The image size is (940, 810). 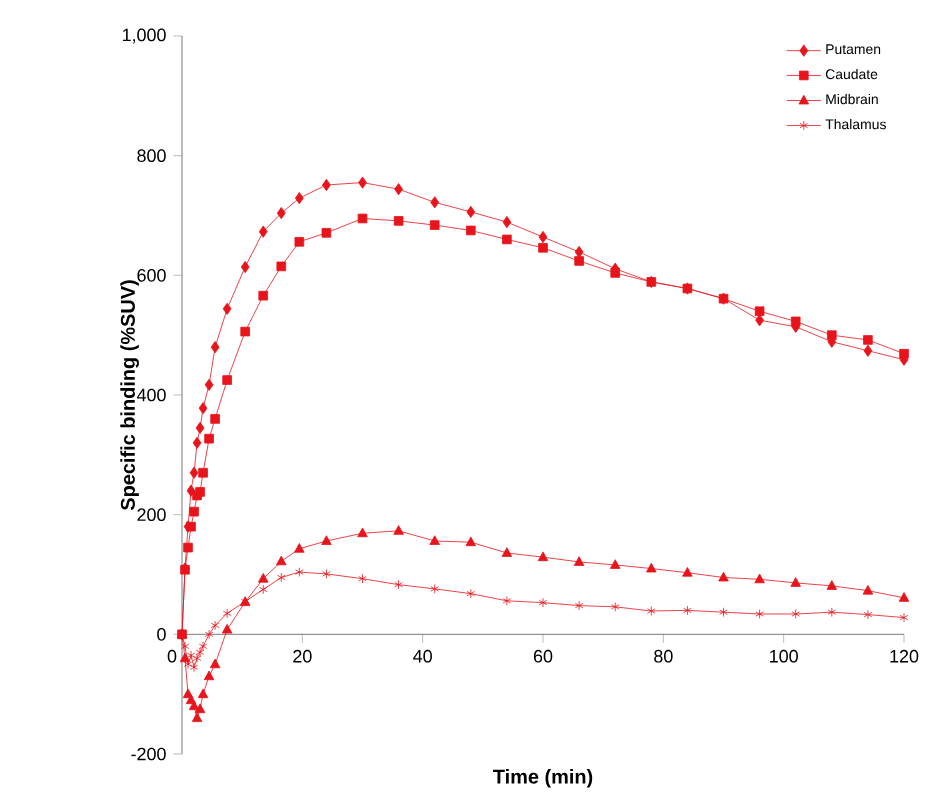 What do you see at coordinates (151, 515) in the screenshot?
I see `y-tick-label: 200` at bounding box center [151, 515].